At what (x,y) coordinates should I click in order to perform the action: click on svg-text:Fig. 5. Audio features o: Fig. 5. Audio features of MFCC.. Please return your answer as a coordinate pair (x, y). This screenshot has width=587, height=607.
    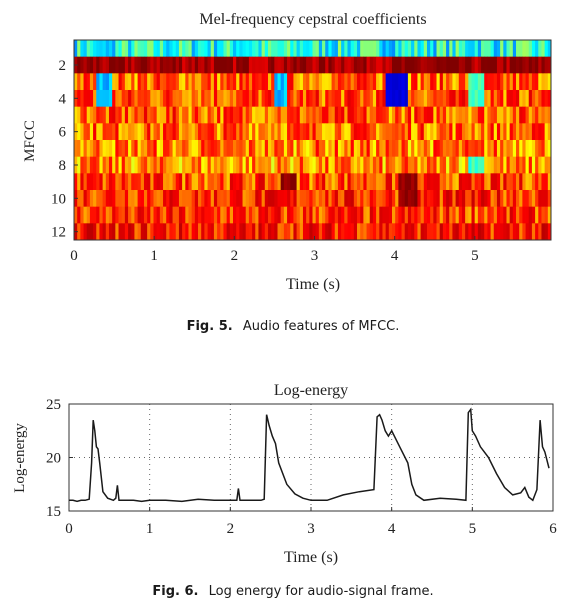
    Looking at the image, I should click on (293, 326).